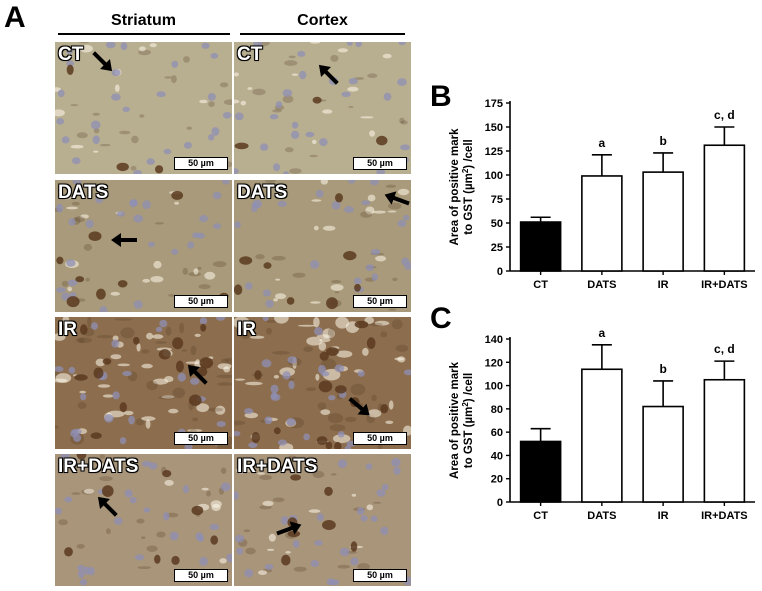 The image size is (762, 591). Describe the element at coordinates (497, 224) in the screenshot. I see `y-tick-label: 50` at that location.